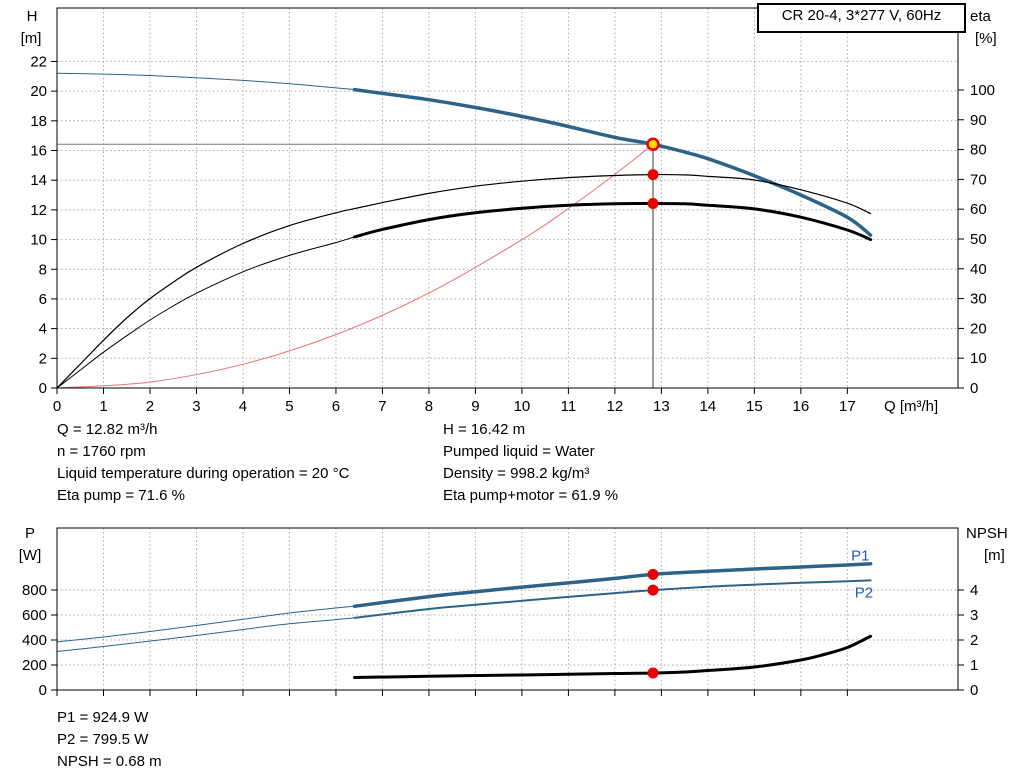  What do you see at coordinates (661, 406) in the screenshot?
I see `x-axis-tick-label: 13` at bounding box center [661, 406].